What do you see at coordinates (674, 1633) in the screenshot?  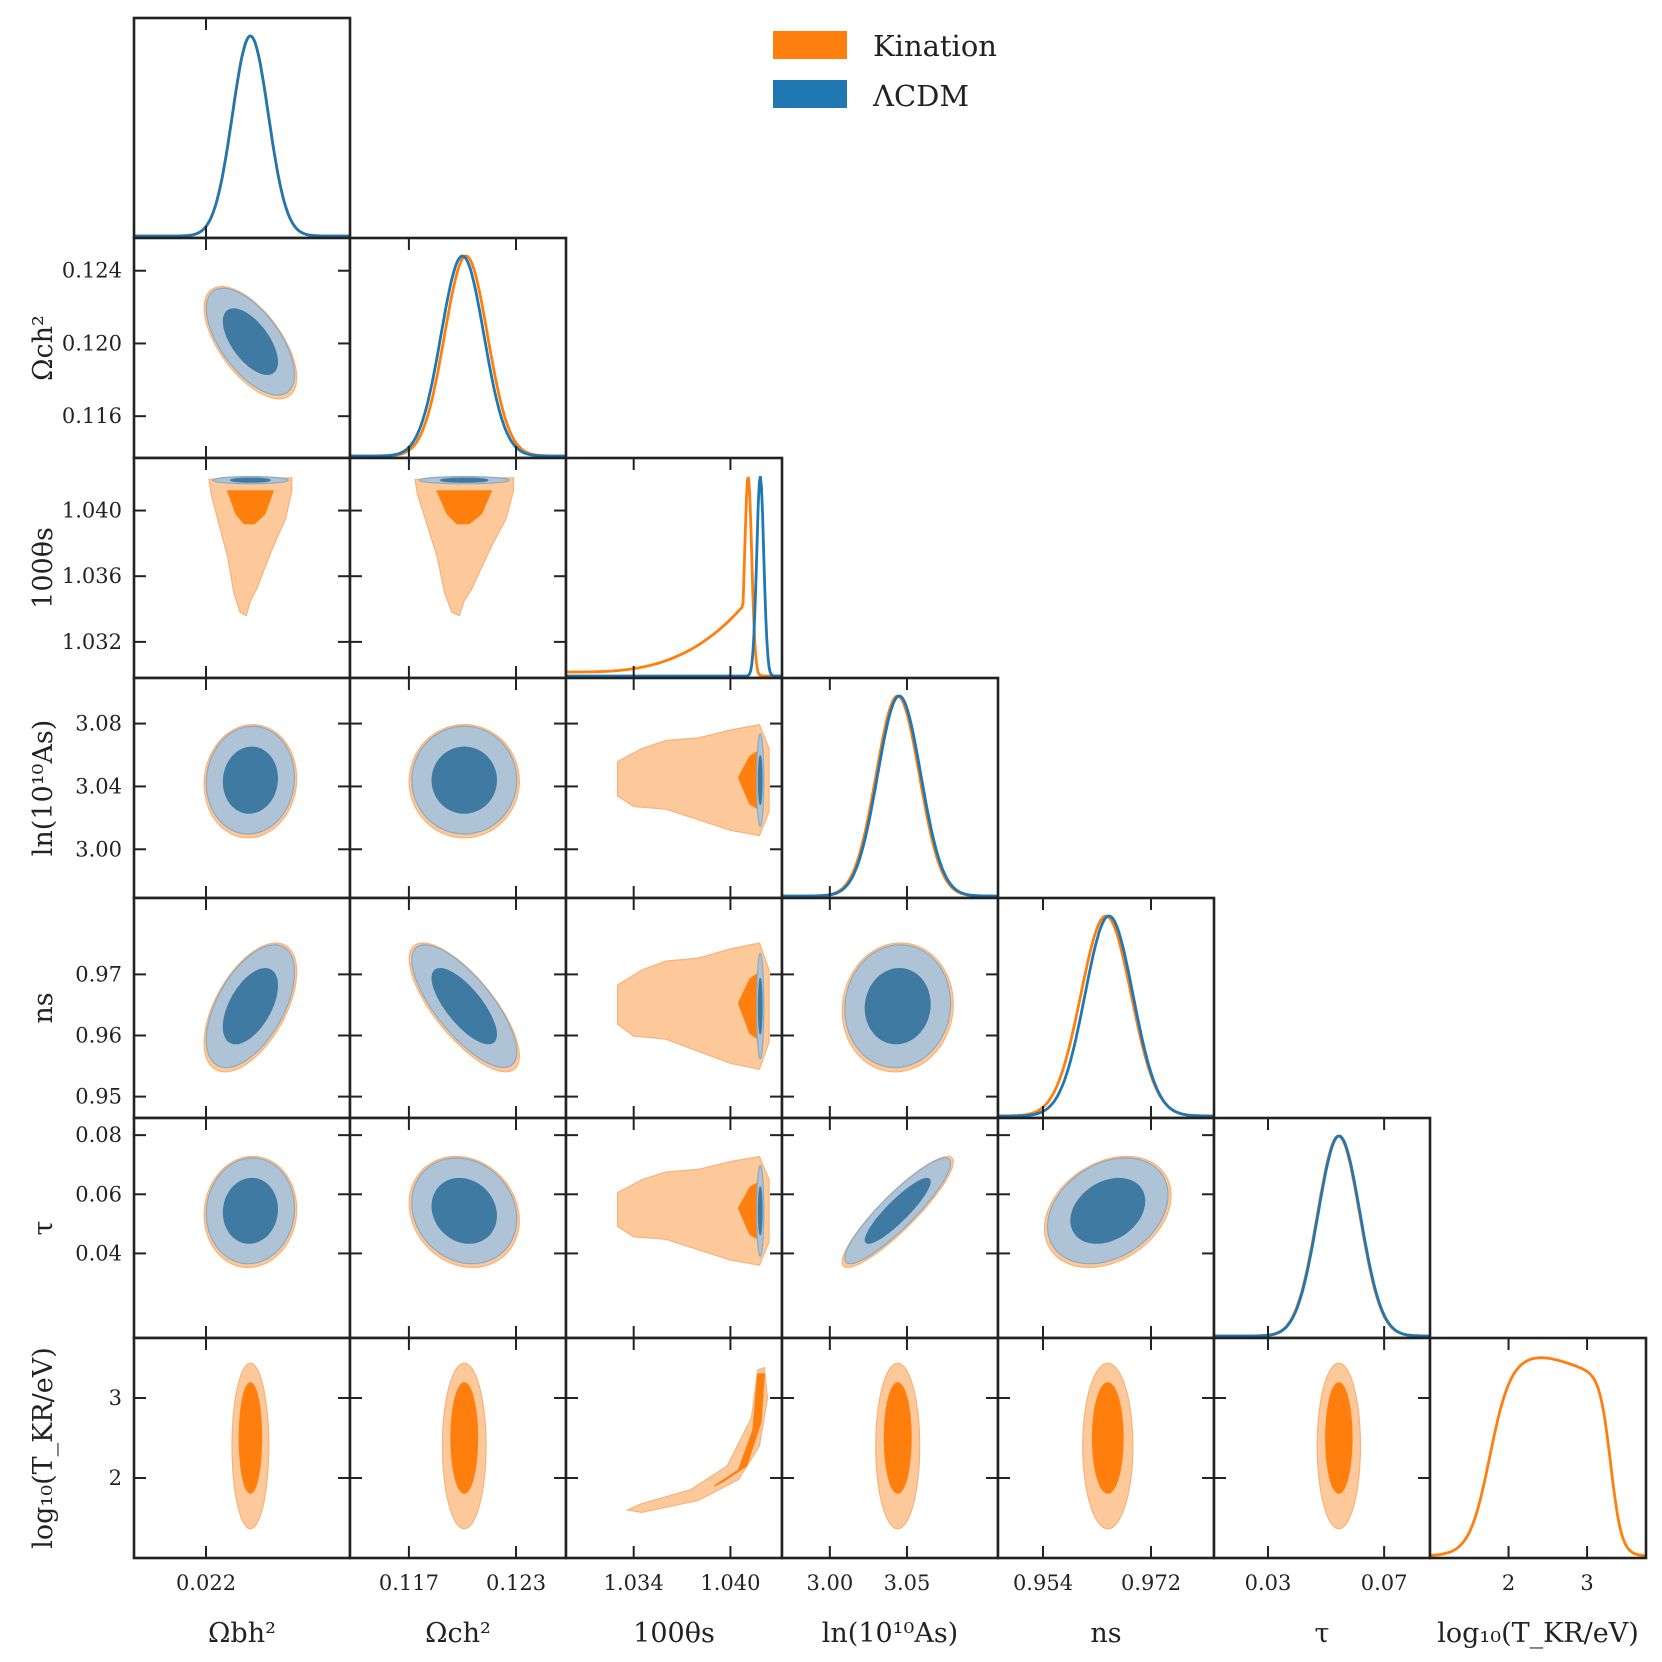 I see `x-axis-label: 100θs` at bounding box center [674, 1633].